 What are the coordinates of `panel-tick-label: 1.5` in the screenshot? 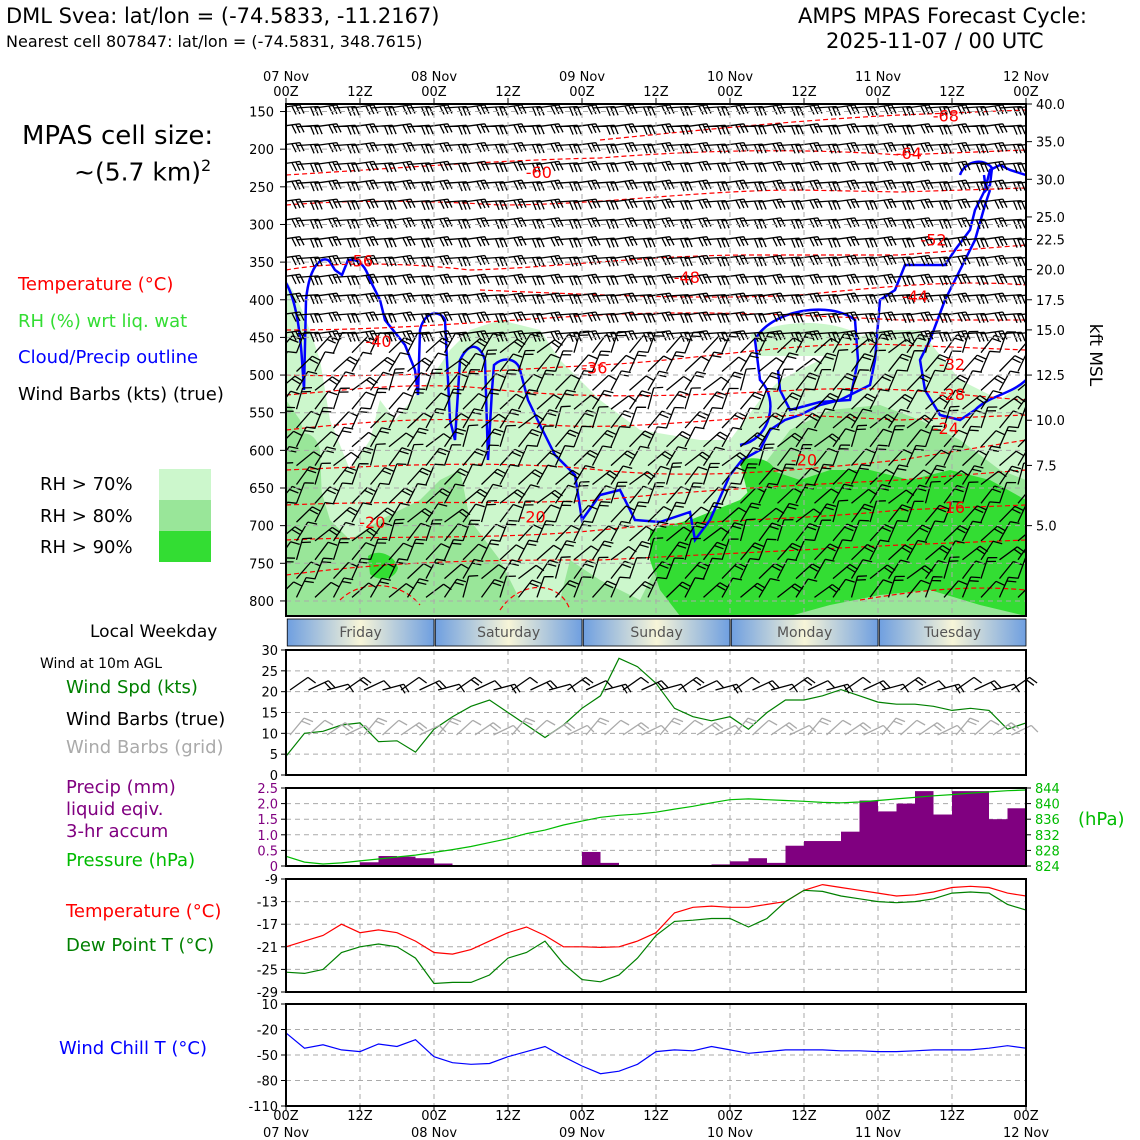 It's located at (267, 820).